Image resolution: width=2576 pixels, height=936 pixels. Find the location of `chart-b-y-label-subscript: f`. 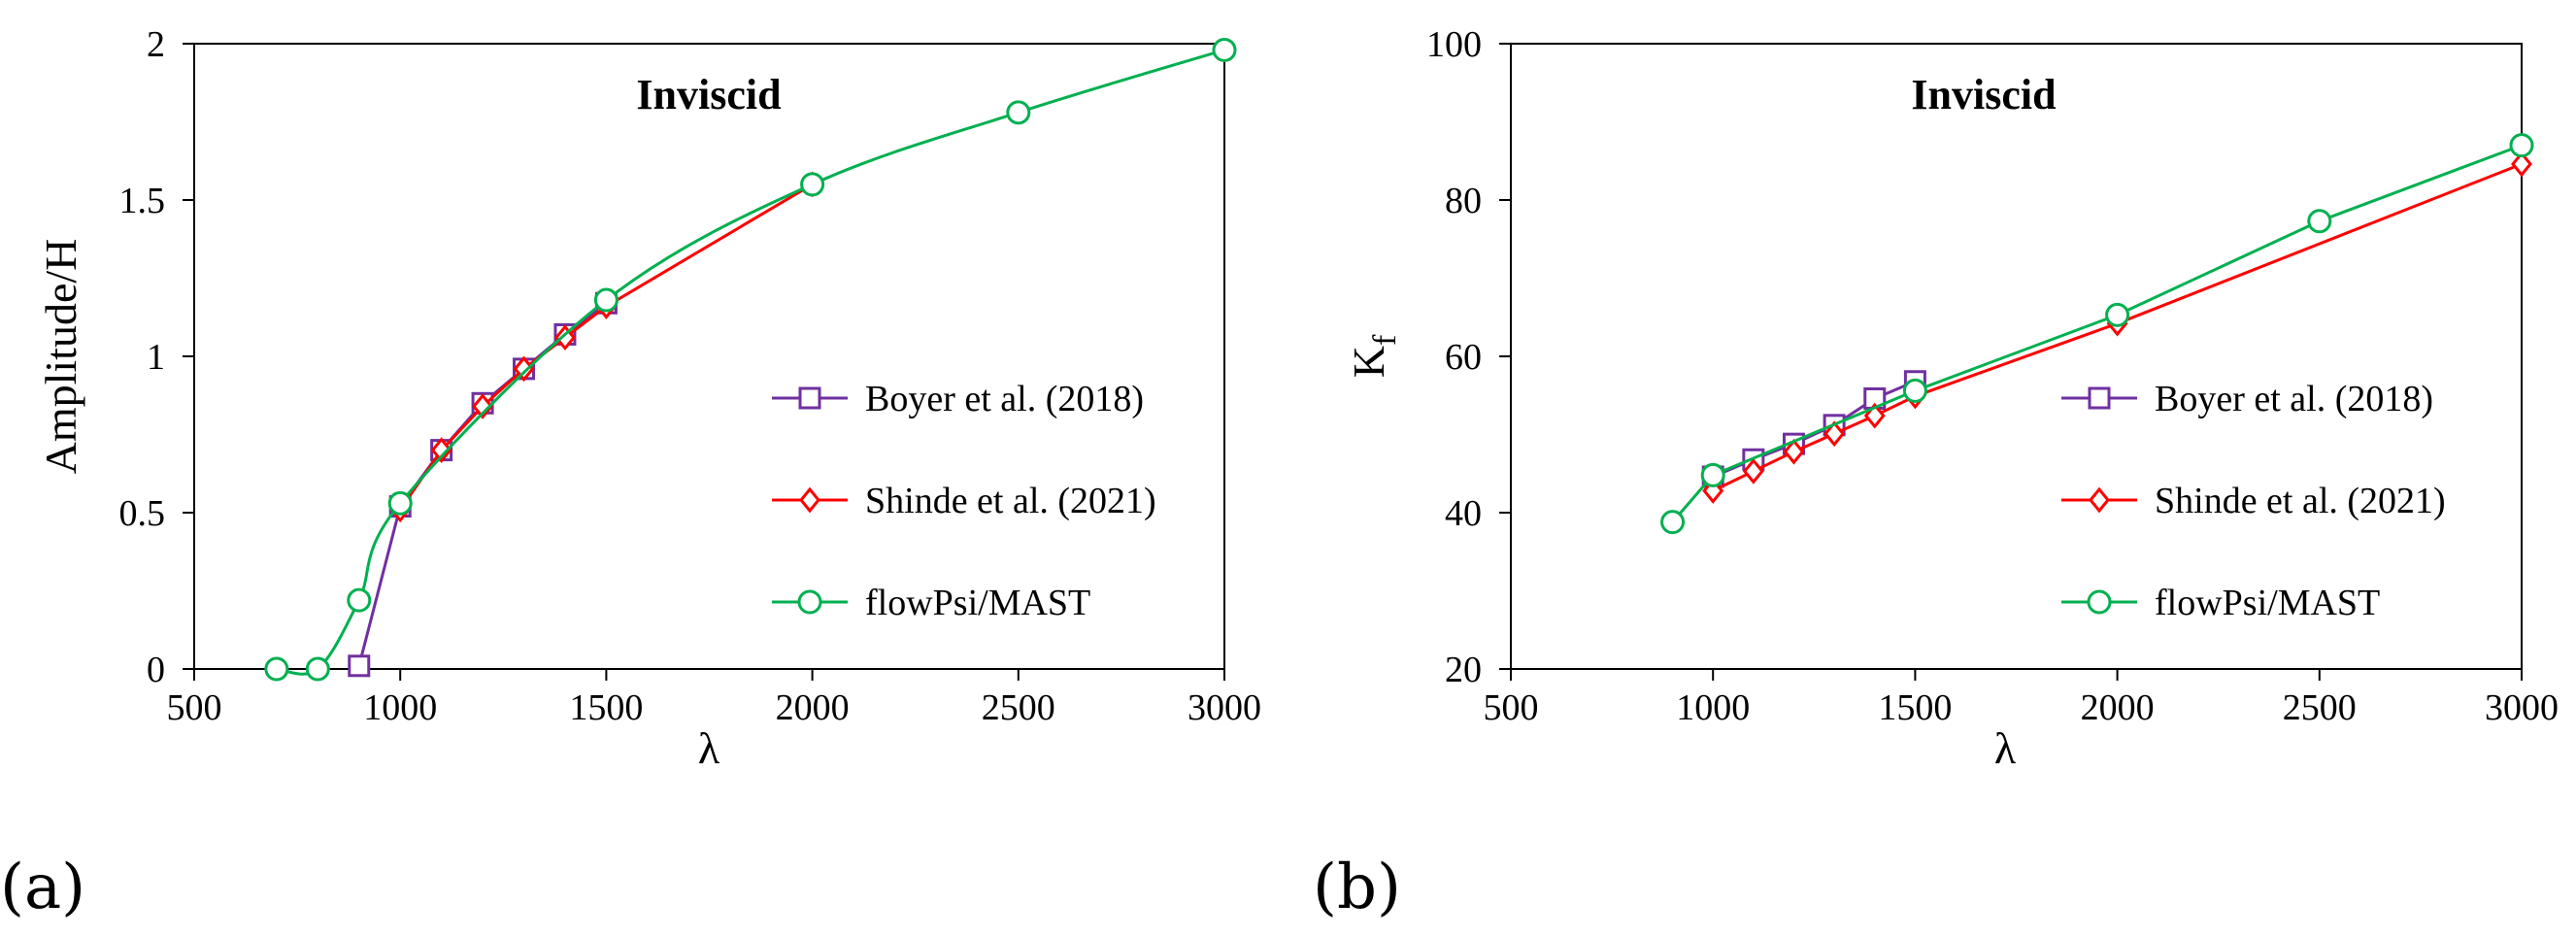

chart-b-y-label-subscript: f is located at coordinates (1385, 340).